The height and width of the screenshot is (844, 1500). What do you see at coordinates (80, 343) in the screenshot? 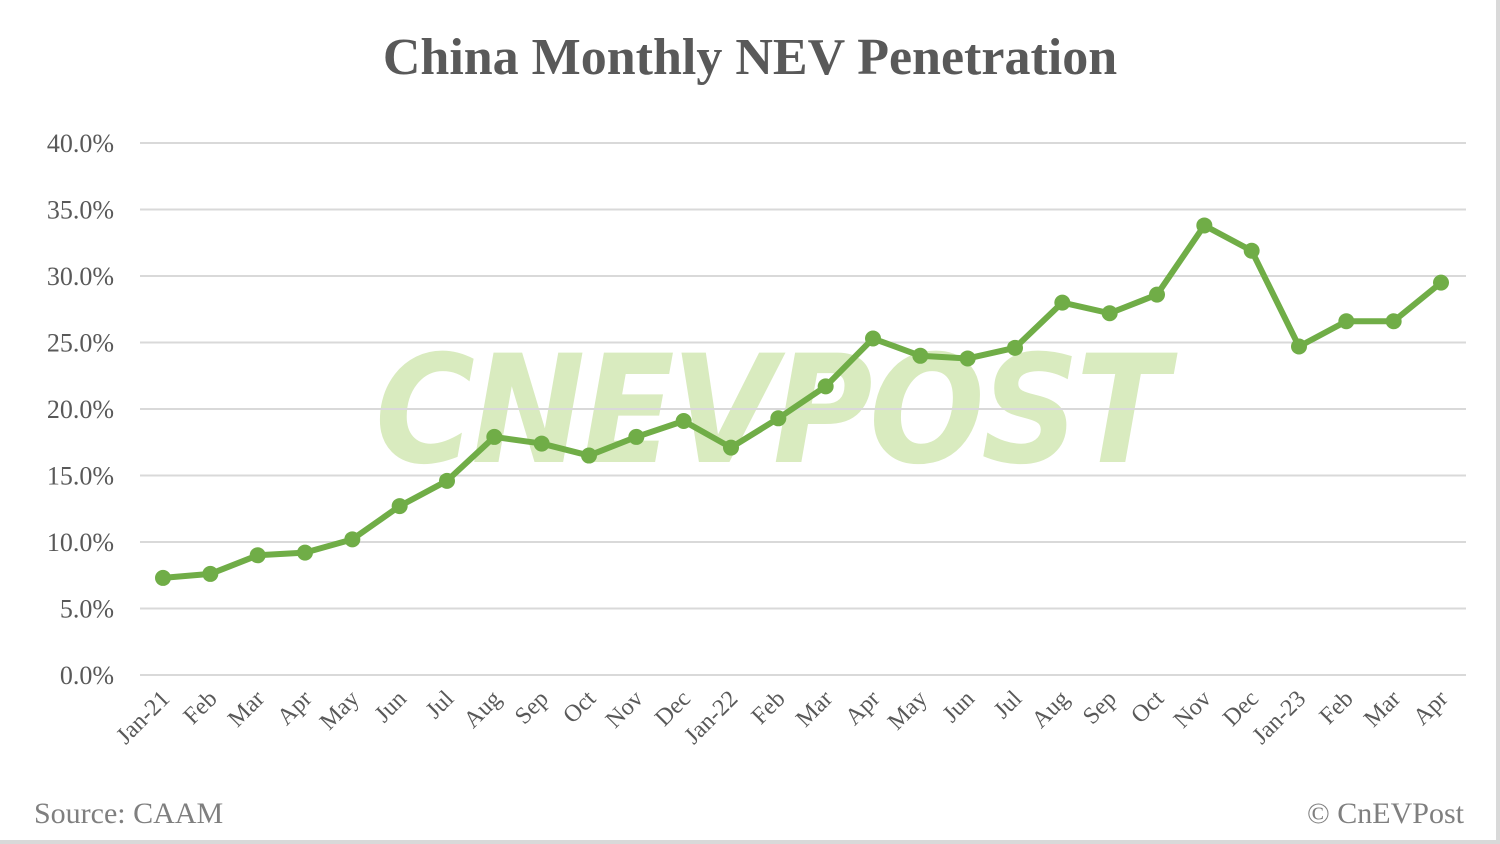
I see `y-tick-label: 25.0%` at bounding box center [80, 343].